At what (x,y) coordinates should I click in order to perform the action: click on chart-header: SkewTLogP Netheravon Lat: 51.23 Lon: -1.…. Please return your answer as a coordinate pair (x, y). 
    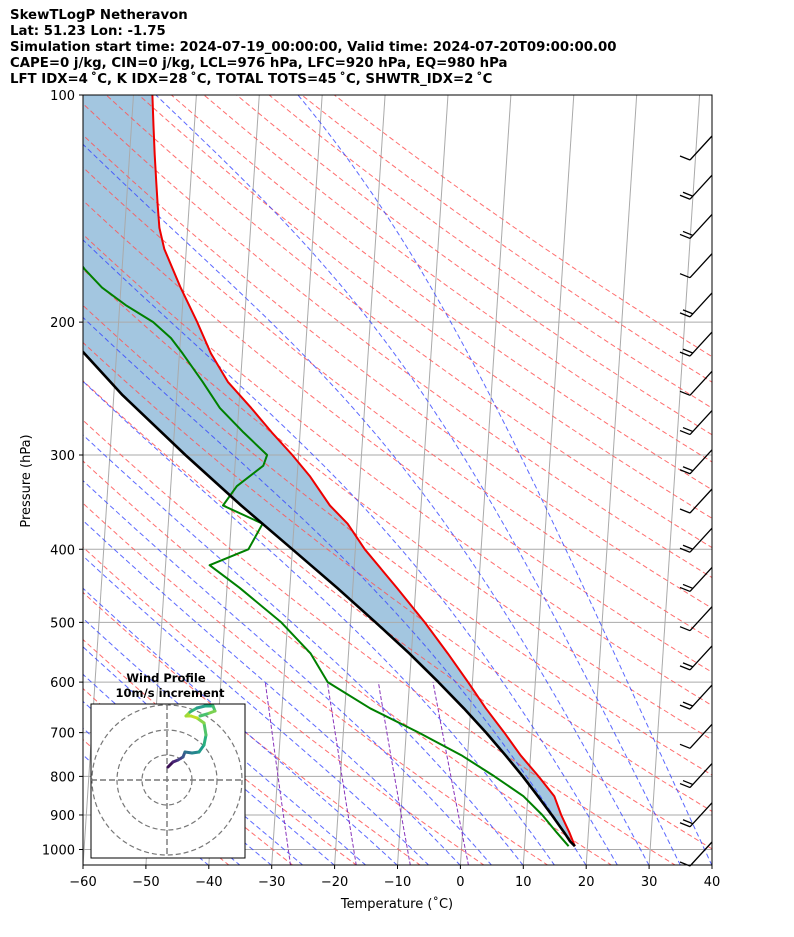
    Looking at the image, I should click on (400, 48).